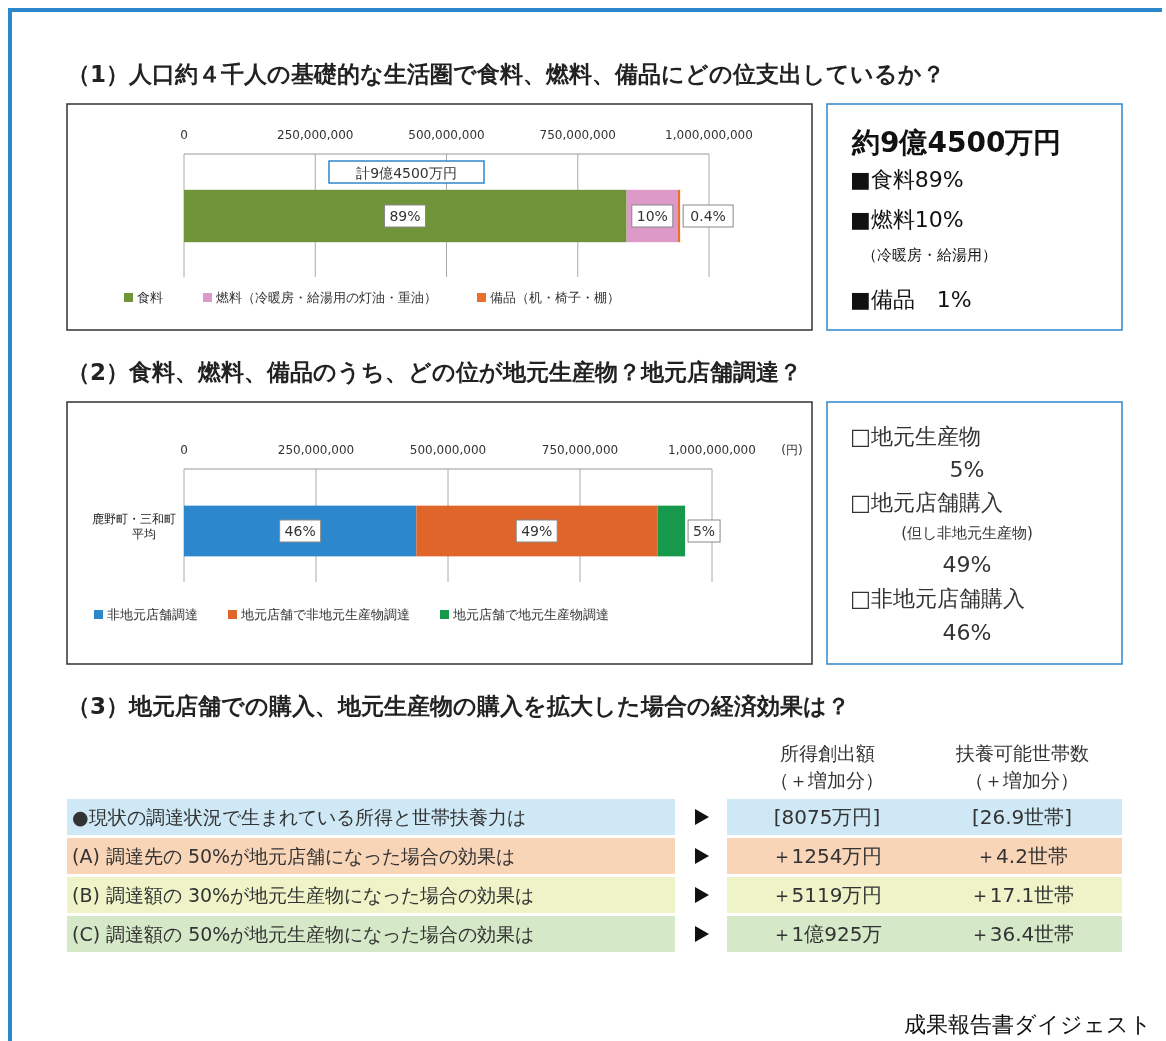  Describe the element at coordinates (150, 297) in the screenshot. I see `legend-label: 食料` at that location.